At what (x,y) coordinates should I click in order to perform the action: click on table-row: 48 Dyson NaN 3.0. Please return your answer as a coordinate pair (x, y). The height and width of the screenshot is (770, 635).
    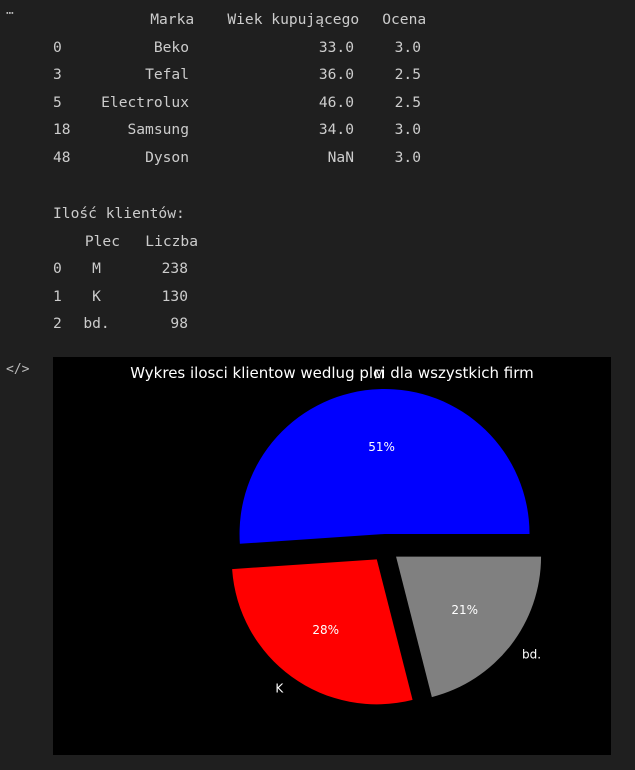
    Looking at the image, I should click on (239, 158).